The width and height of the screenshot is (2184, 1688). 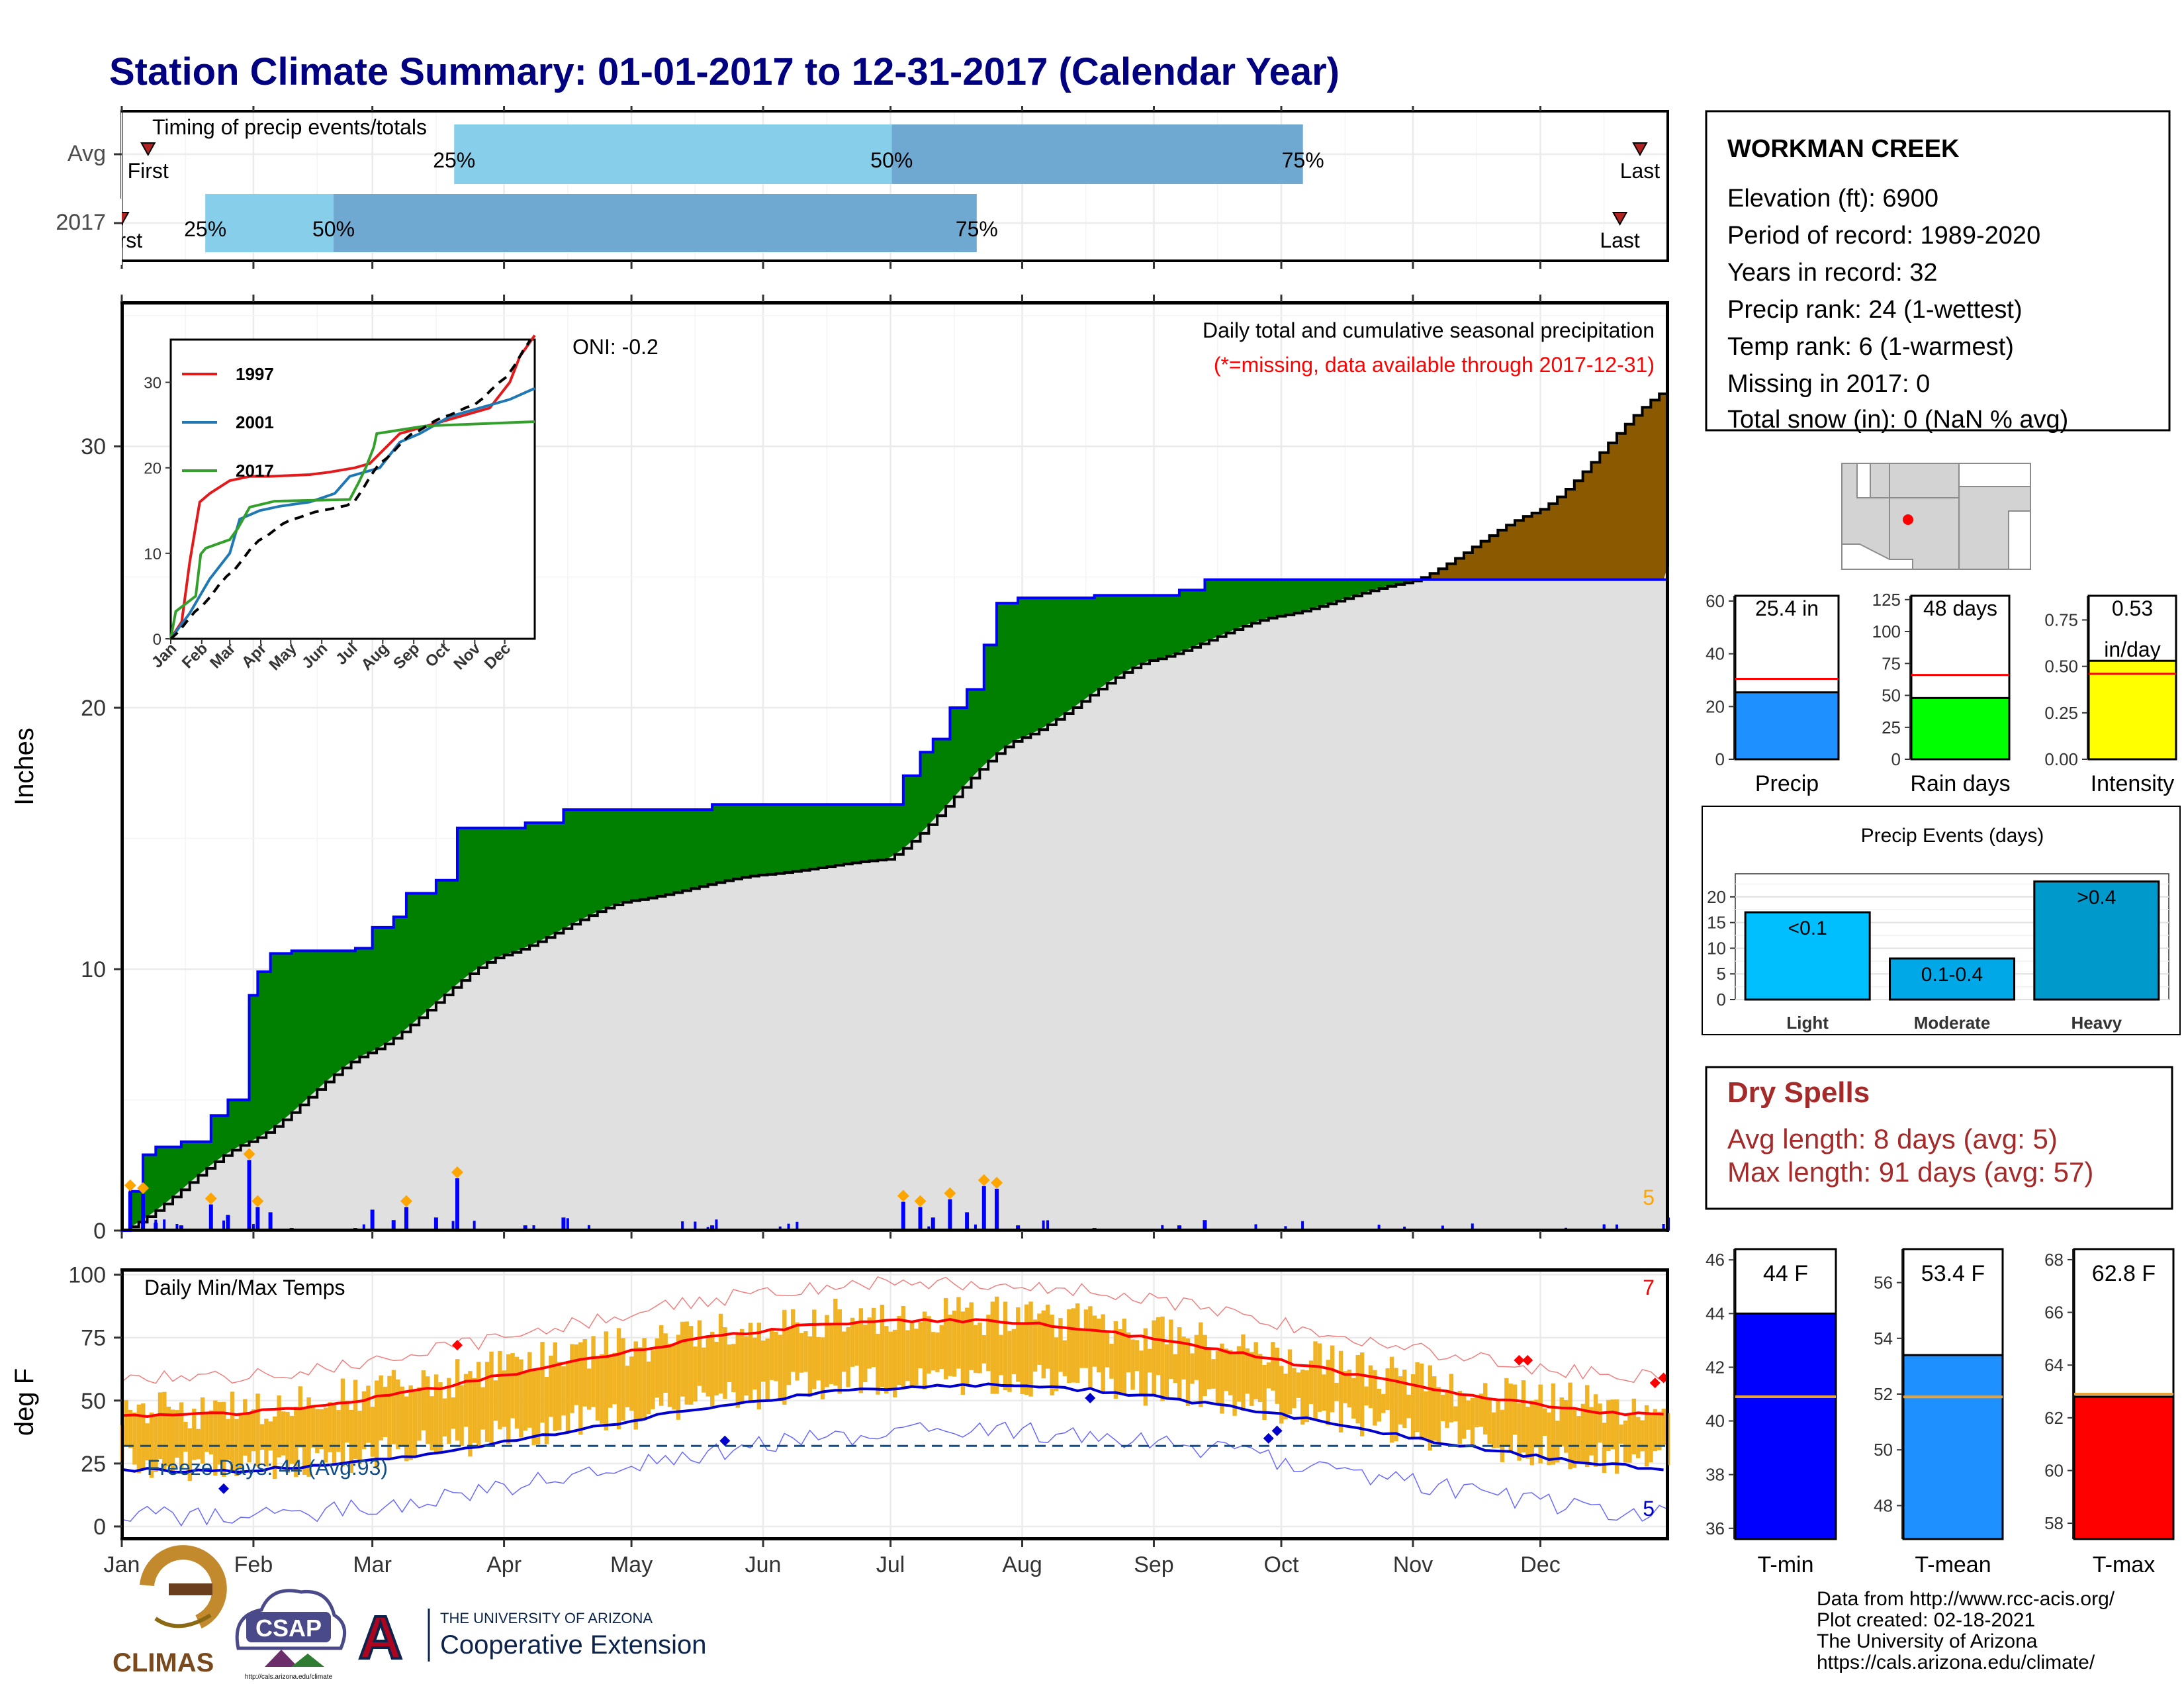 I want to click on temp-y-tick-25: 25, so click(x=93, y=1464).